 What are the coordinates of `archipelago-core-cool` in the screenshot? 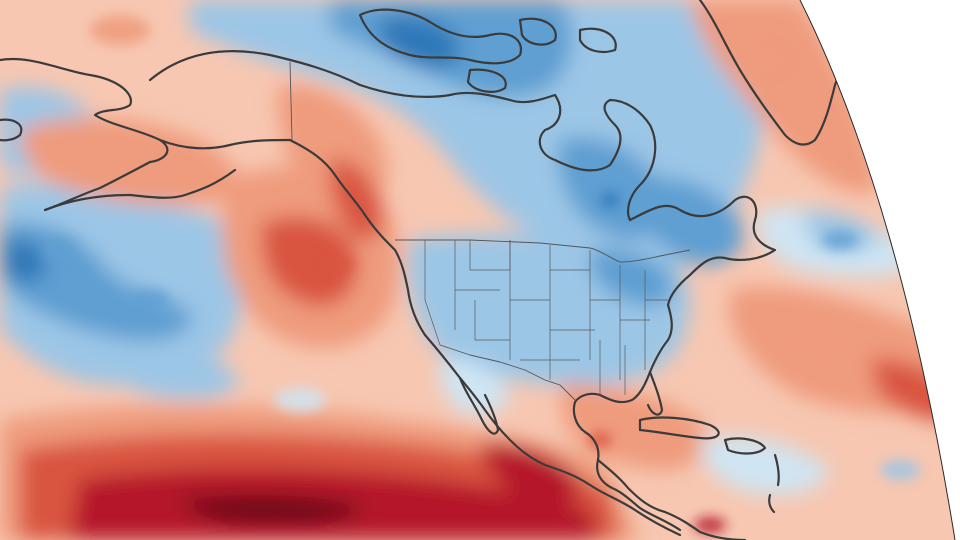 It's located at (420, 42).